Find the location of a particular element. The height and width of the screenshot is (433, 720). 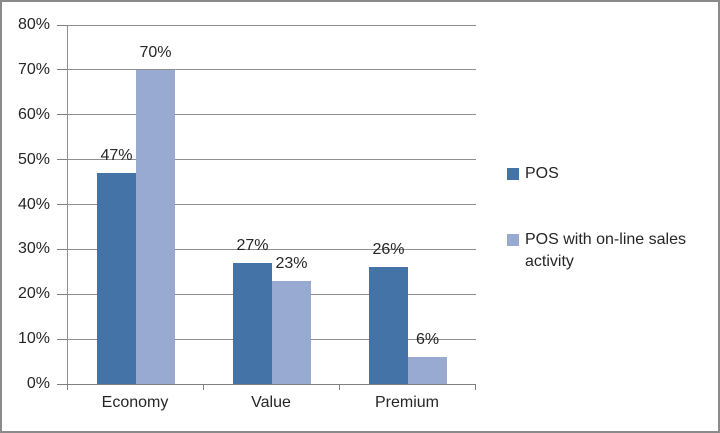

legend-swatch-pos is located at coordinates (513, 174).